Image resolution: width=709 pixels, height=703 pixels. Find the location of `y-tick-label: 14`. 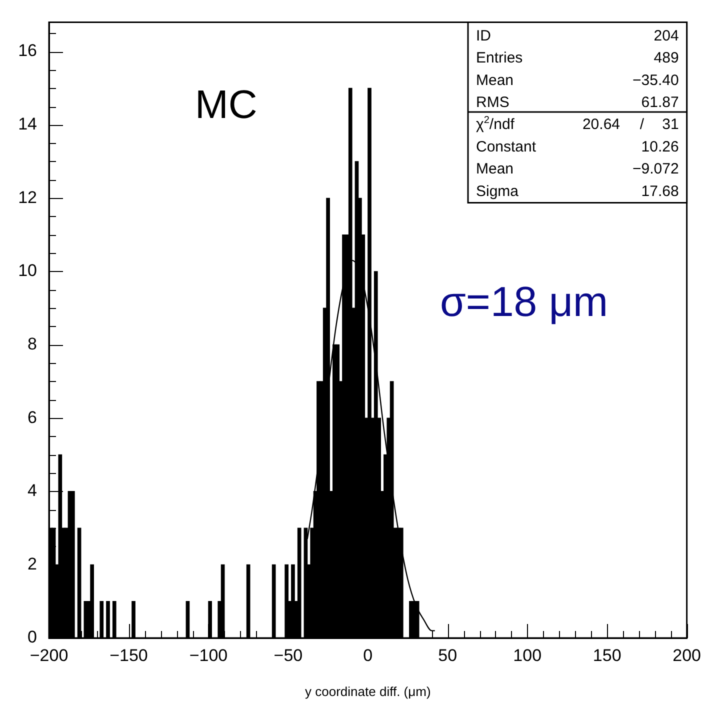

y-tick-label: 14 is located at coordinates (27, 124).